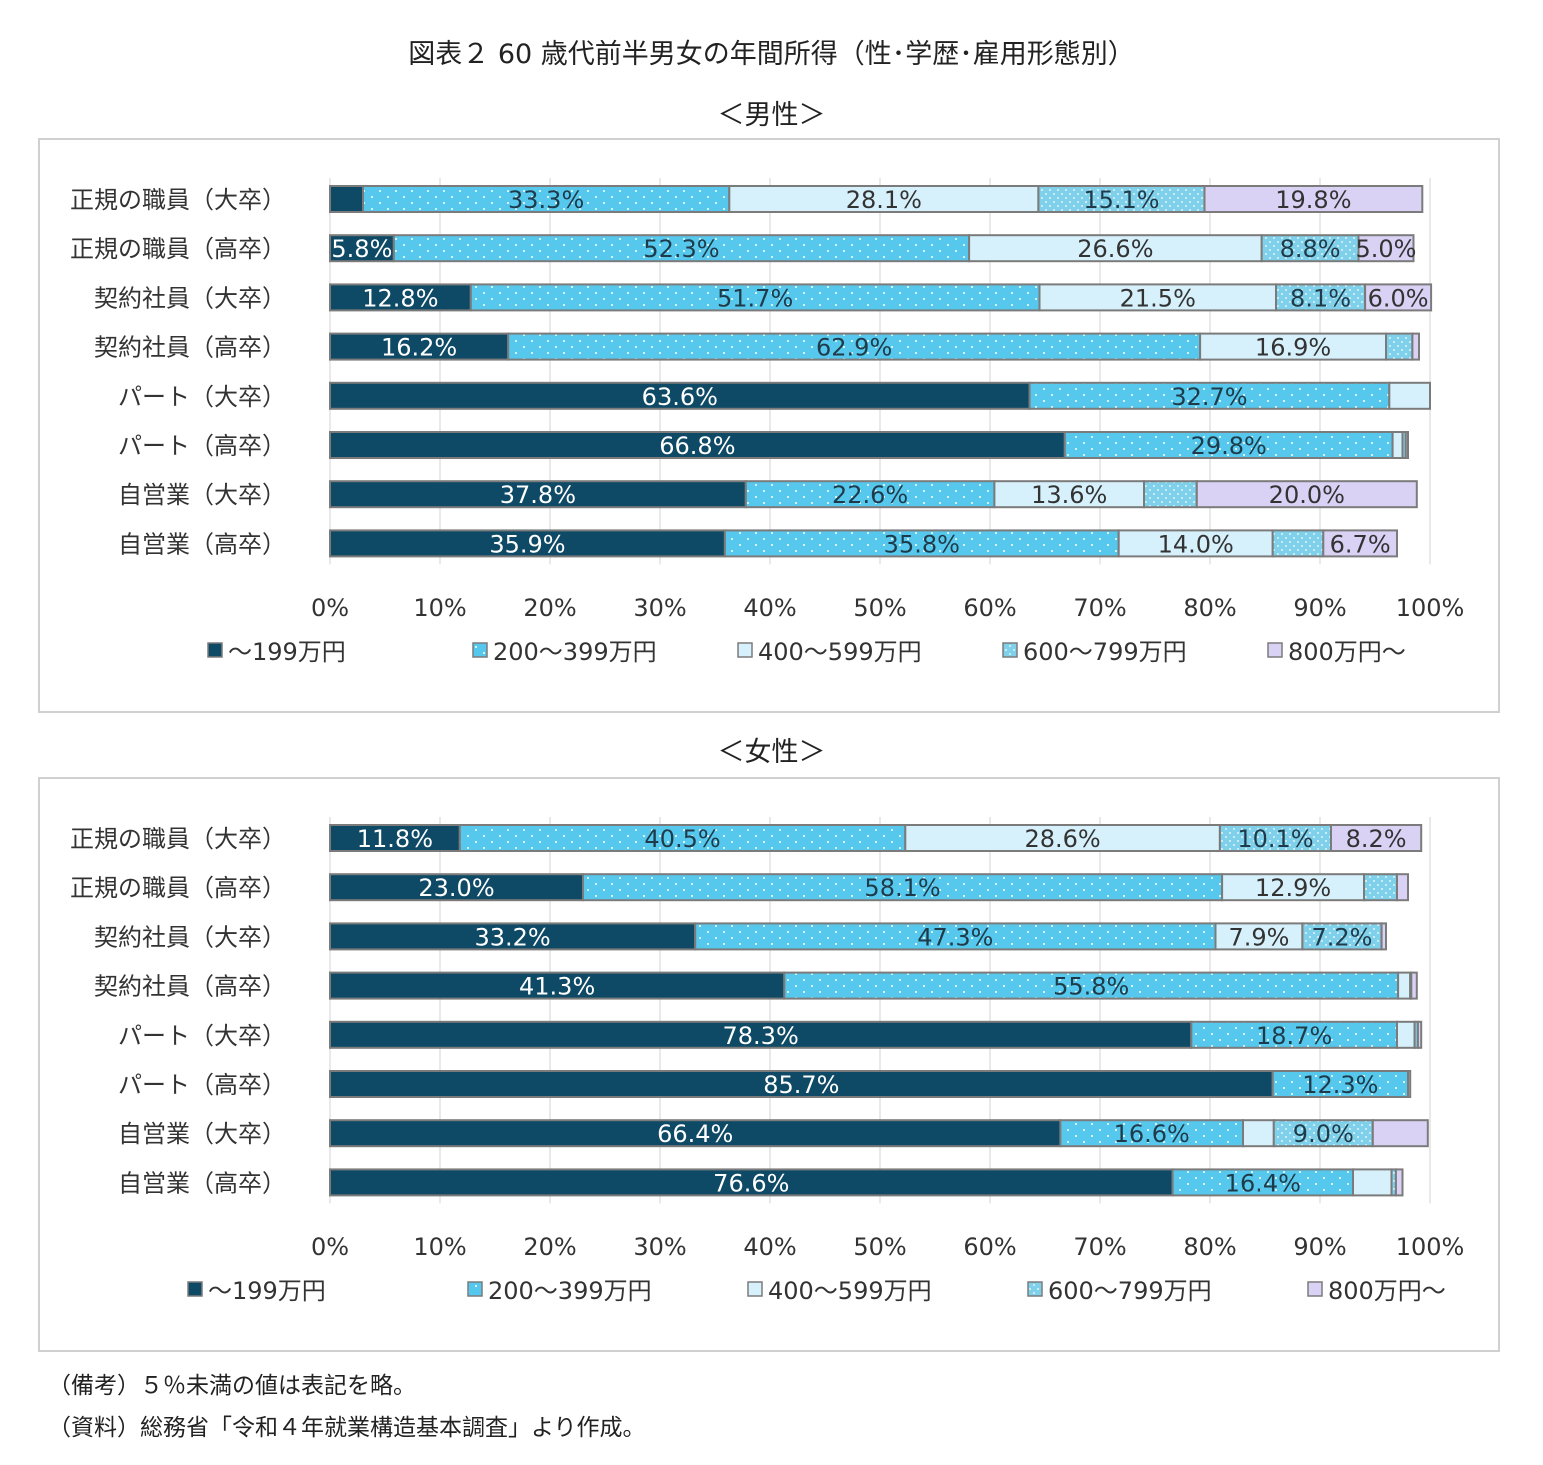 This screenshot has width=1543, height=1465. I want to click on data-label: 20.0%, so click(1307, 495).